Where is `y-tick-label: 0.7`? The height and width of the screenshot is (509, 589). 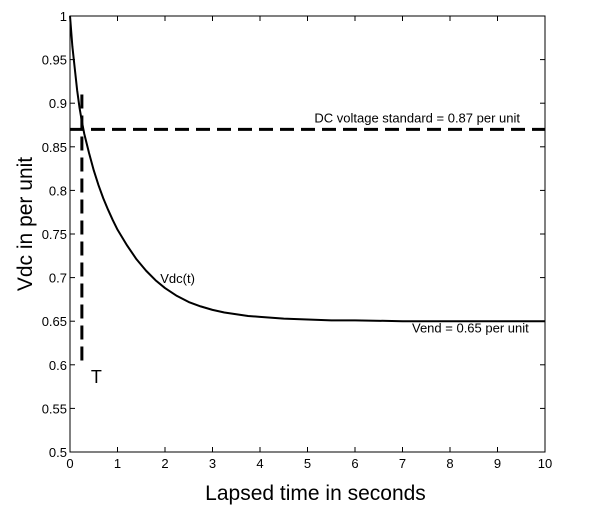
y-tick-label: 0.7 is located at coordinates (58, 278).